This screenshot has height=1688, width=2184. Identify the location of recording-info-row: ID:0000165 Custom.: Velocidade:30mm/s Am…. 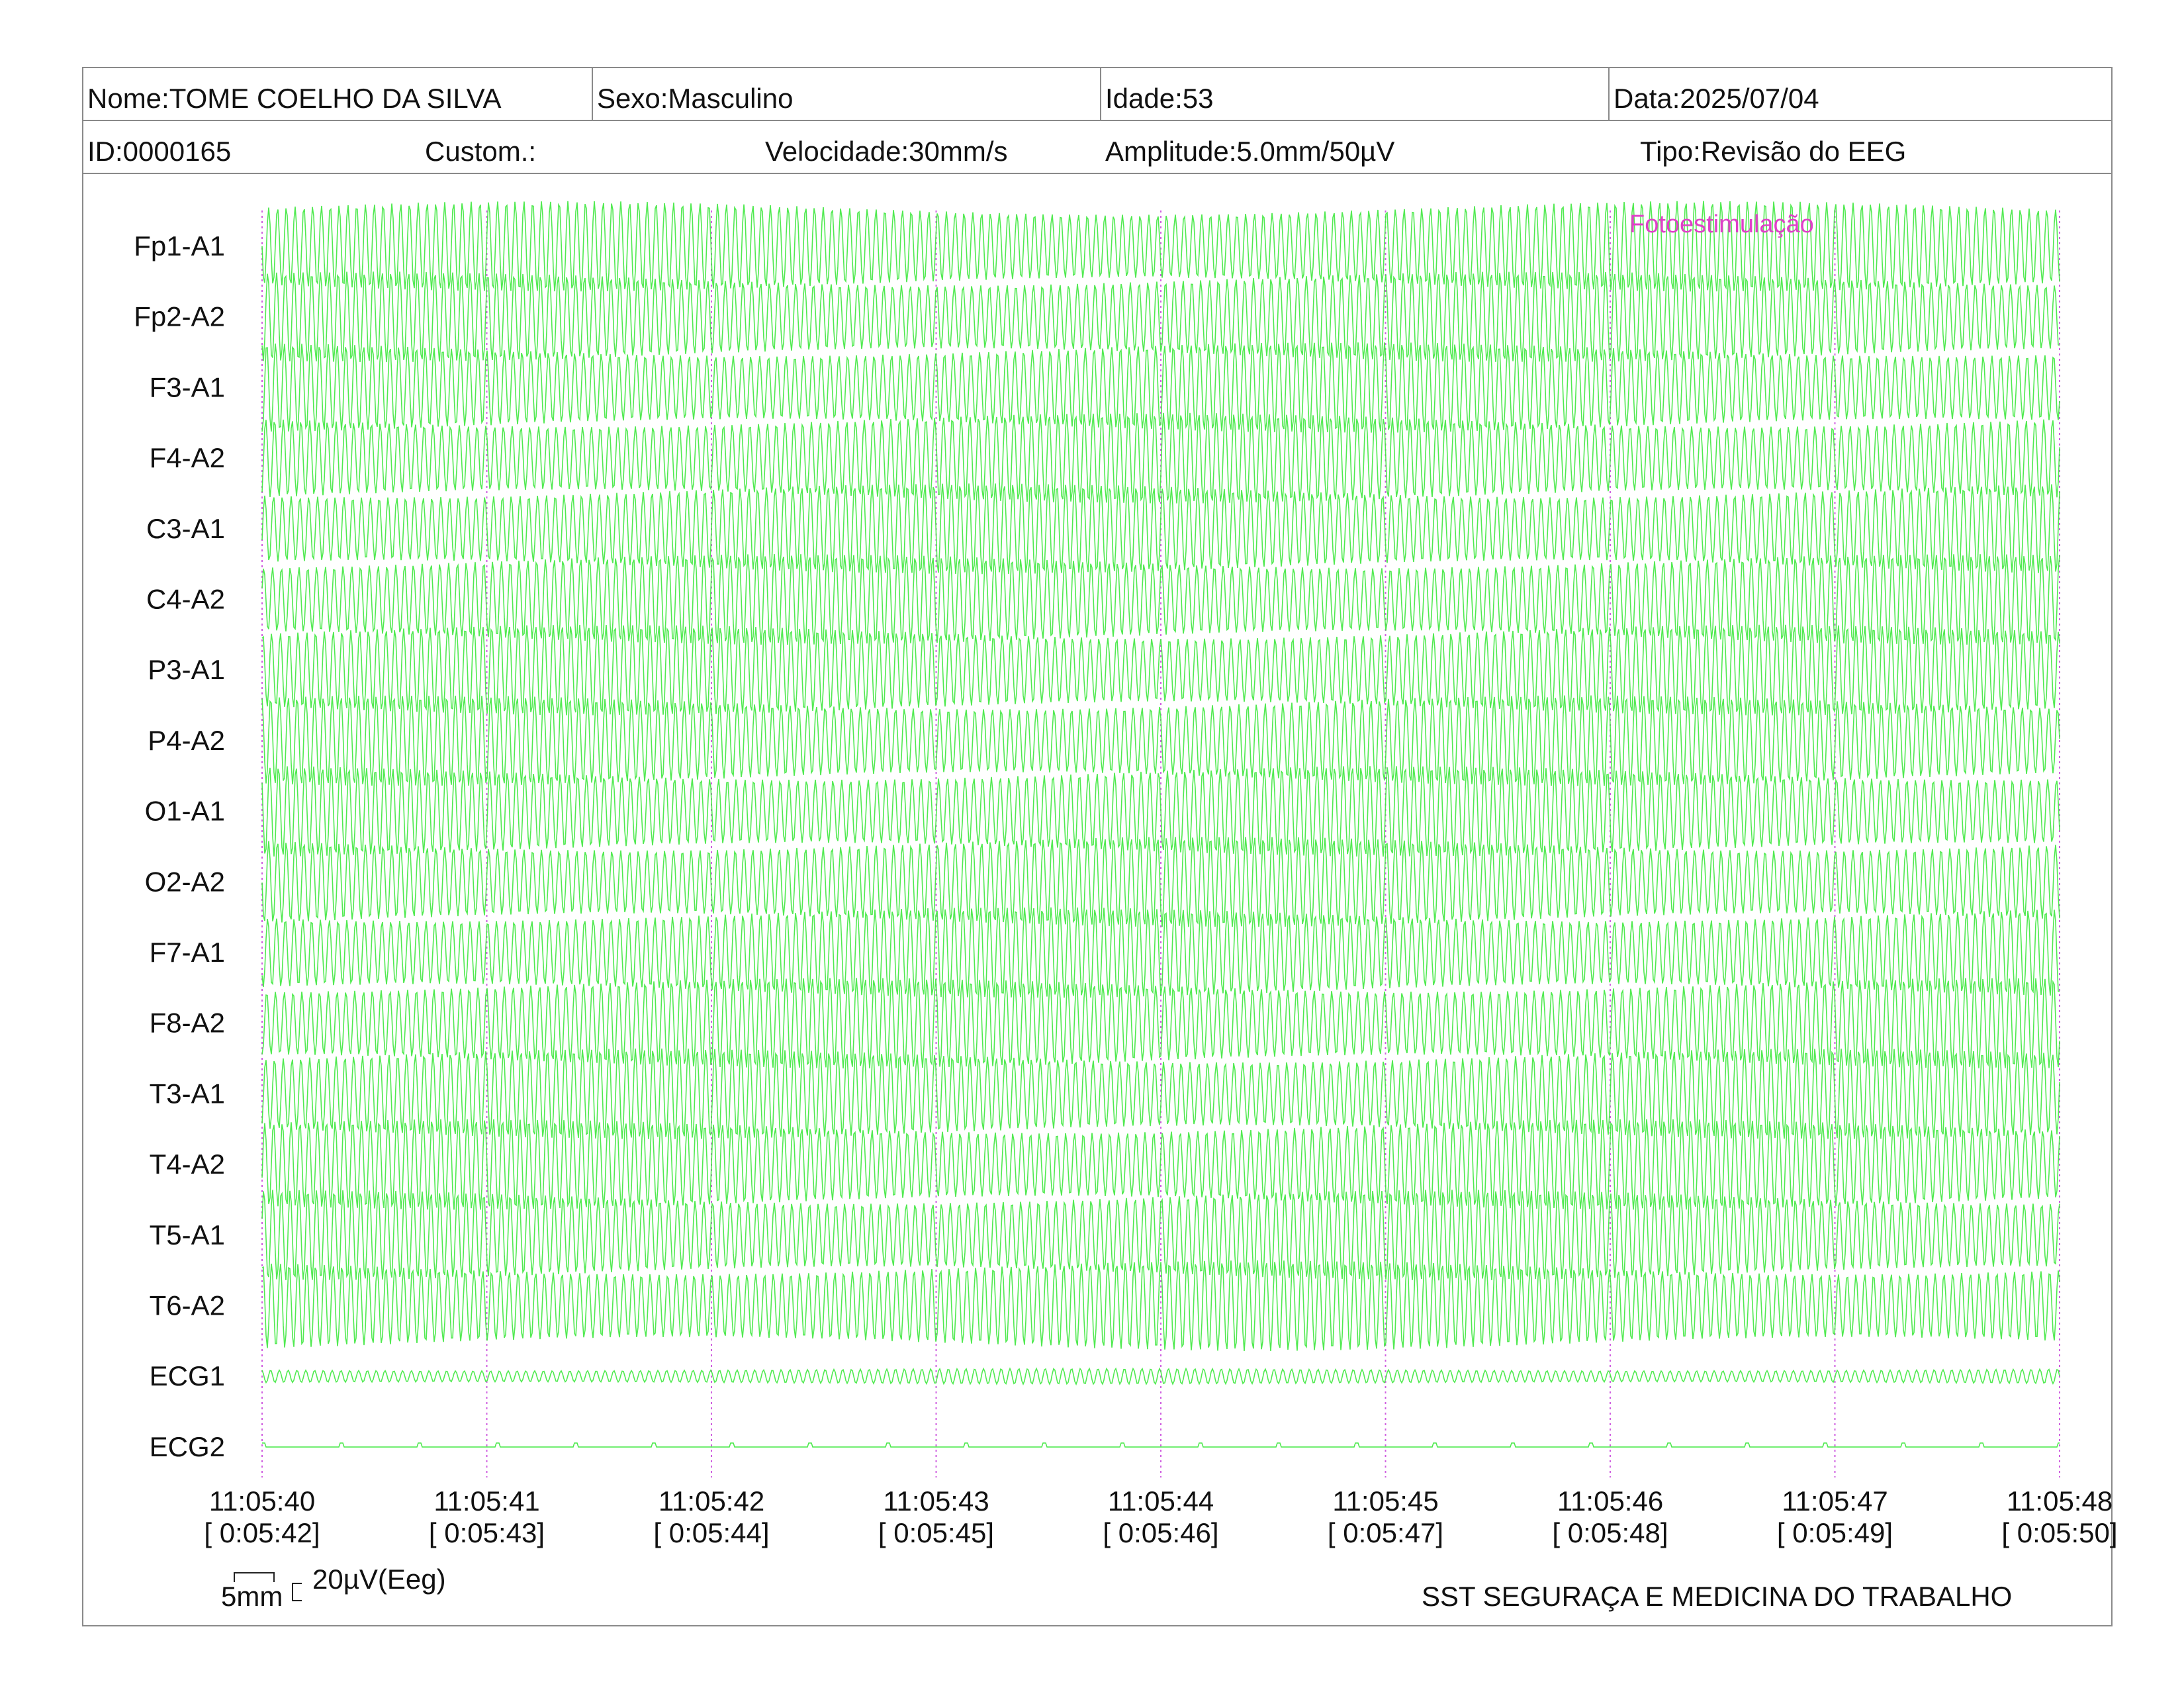
(1097, 147).